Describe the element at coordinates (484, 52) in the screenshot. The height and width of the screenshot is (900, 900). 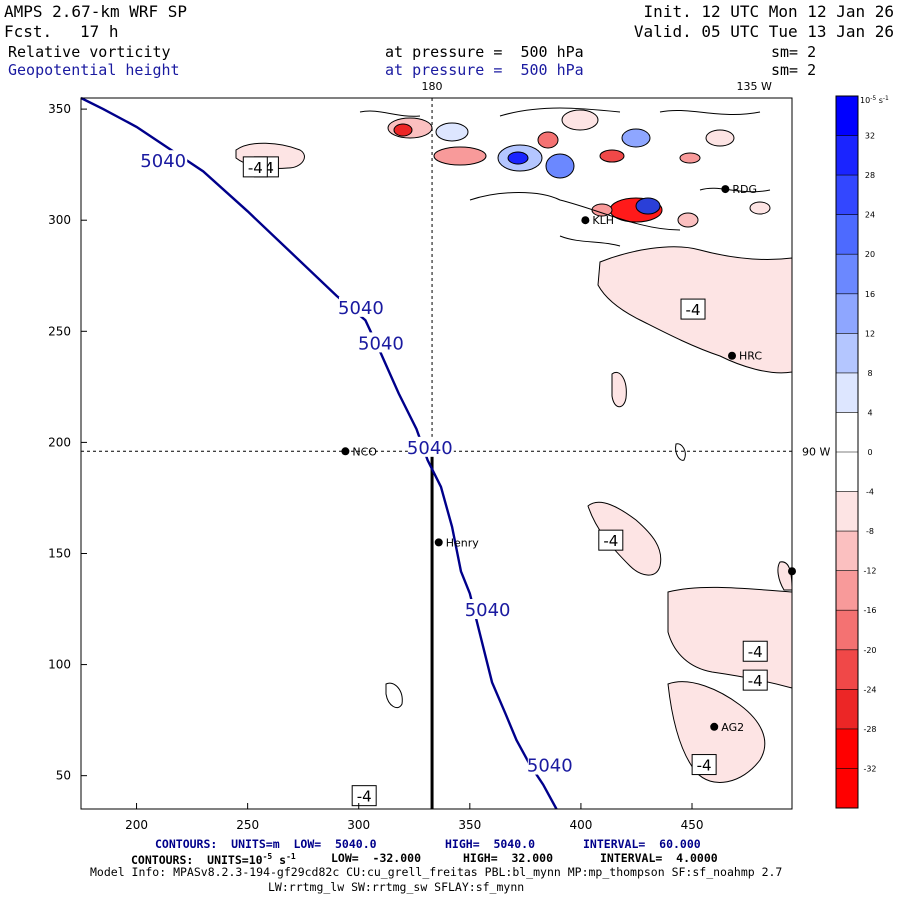
I see `field1-pressure: at pressure = 500 hPa` at that location.